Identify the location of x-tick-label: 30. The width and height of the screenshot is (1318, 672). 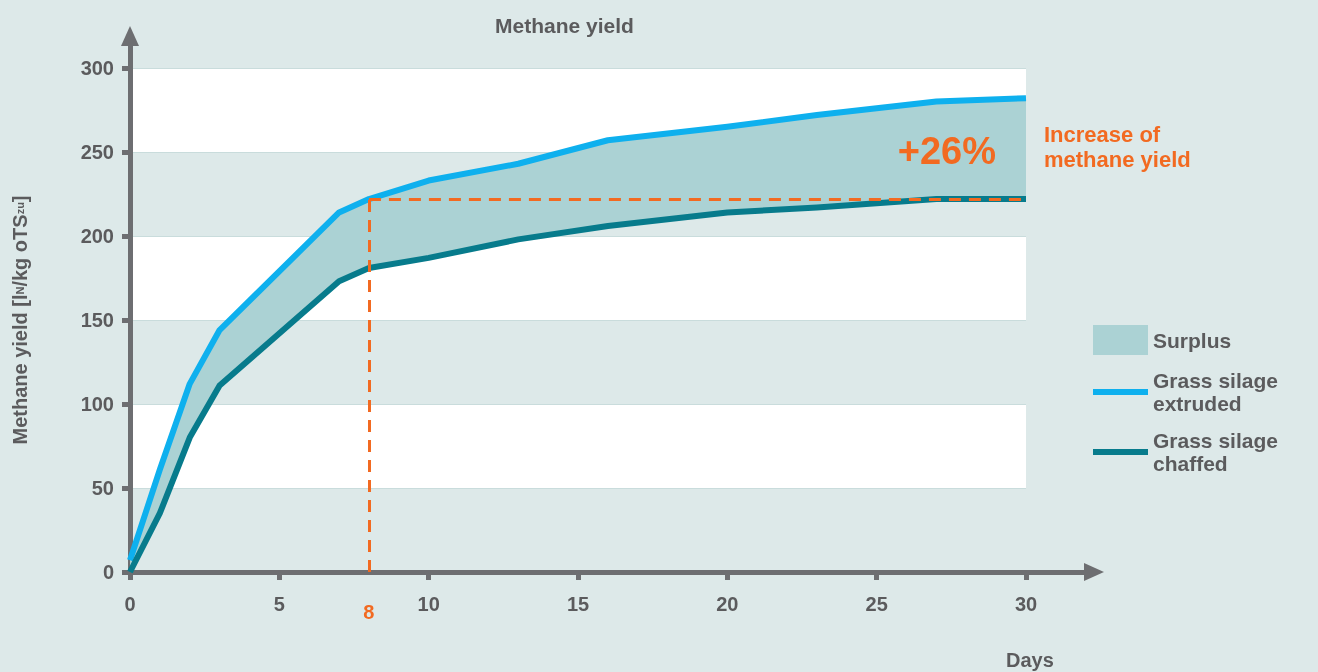
(1026, 604).